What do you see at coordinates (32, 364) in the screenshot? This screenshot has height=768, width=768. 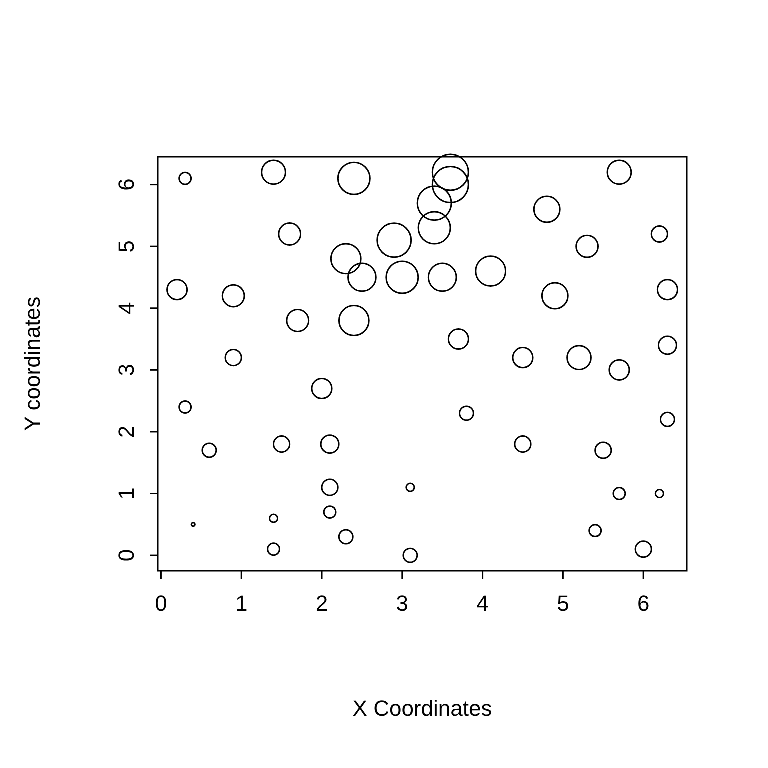 I see `y-axis-title: Y coordinates` at bounding box center [32, 364].